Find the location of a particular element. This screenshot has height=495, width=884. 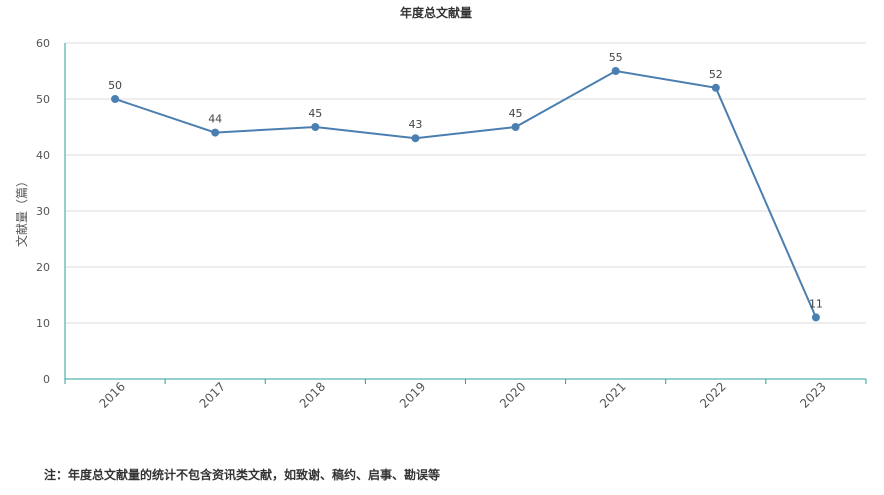

chart-title: 年度总文献量 is located at coordinates (436, 12).